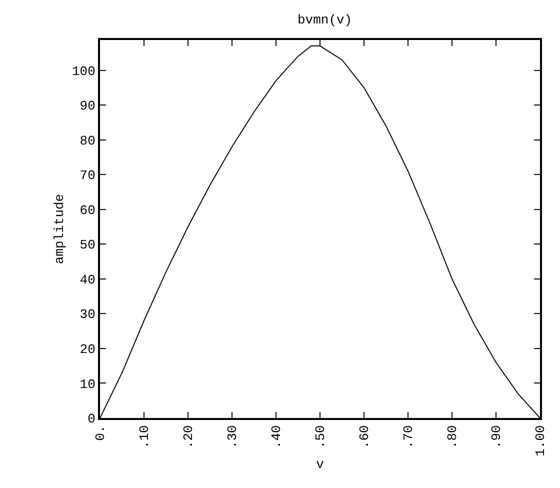  Describe the element at coordinates (324, 20) in the screenshot. I see `chart-title: bvmn(v)` at that location.